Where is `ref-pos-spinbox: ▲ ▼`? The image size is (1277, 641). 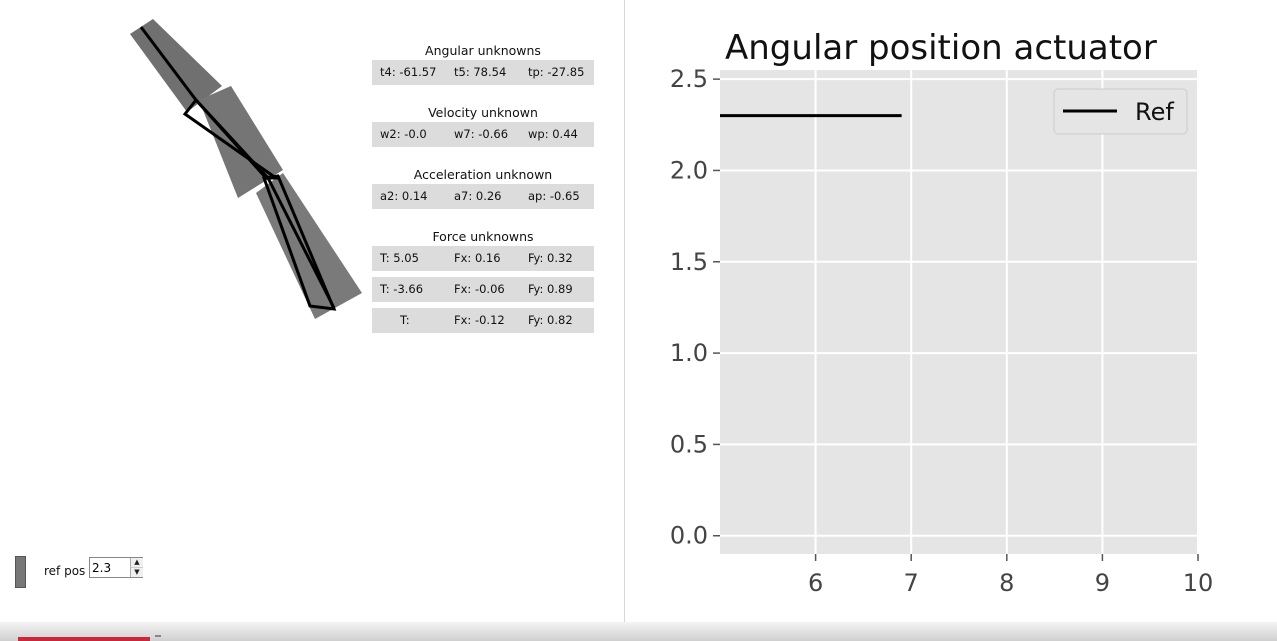 ref-pos-spinbox: ▲ ▼ is located at coordinates (116, 567).